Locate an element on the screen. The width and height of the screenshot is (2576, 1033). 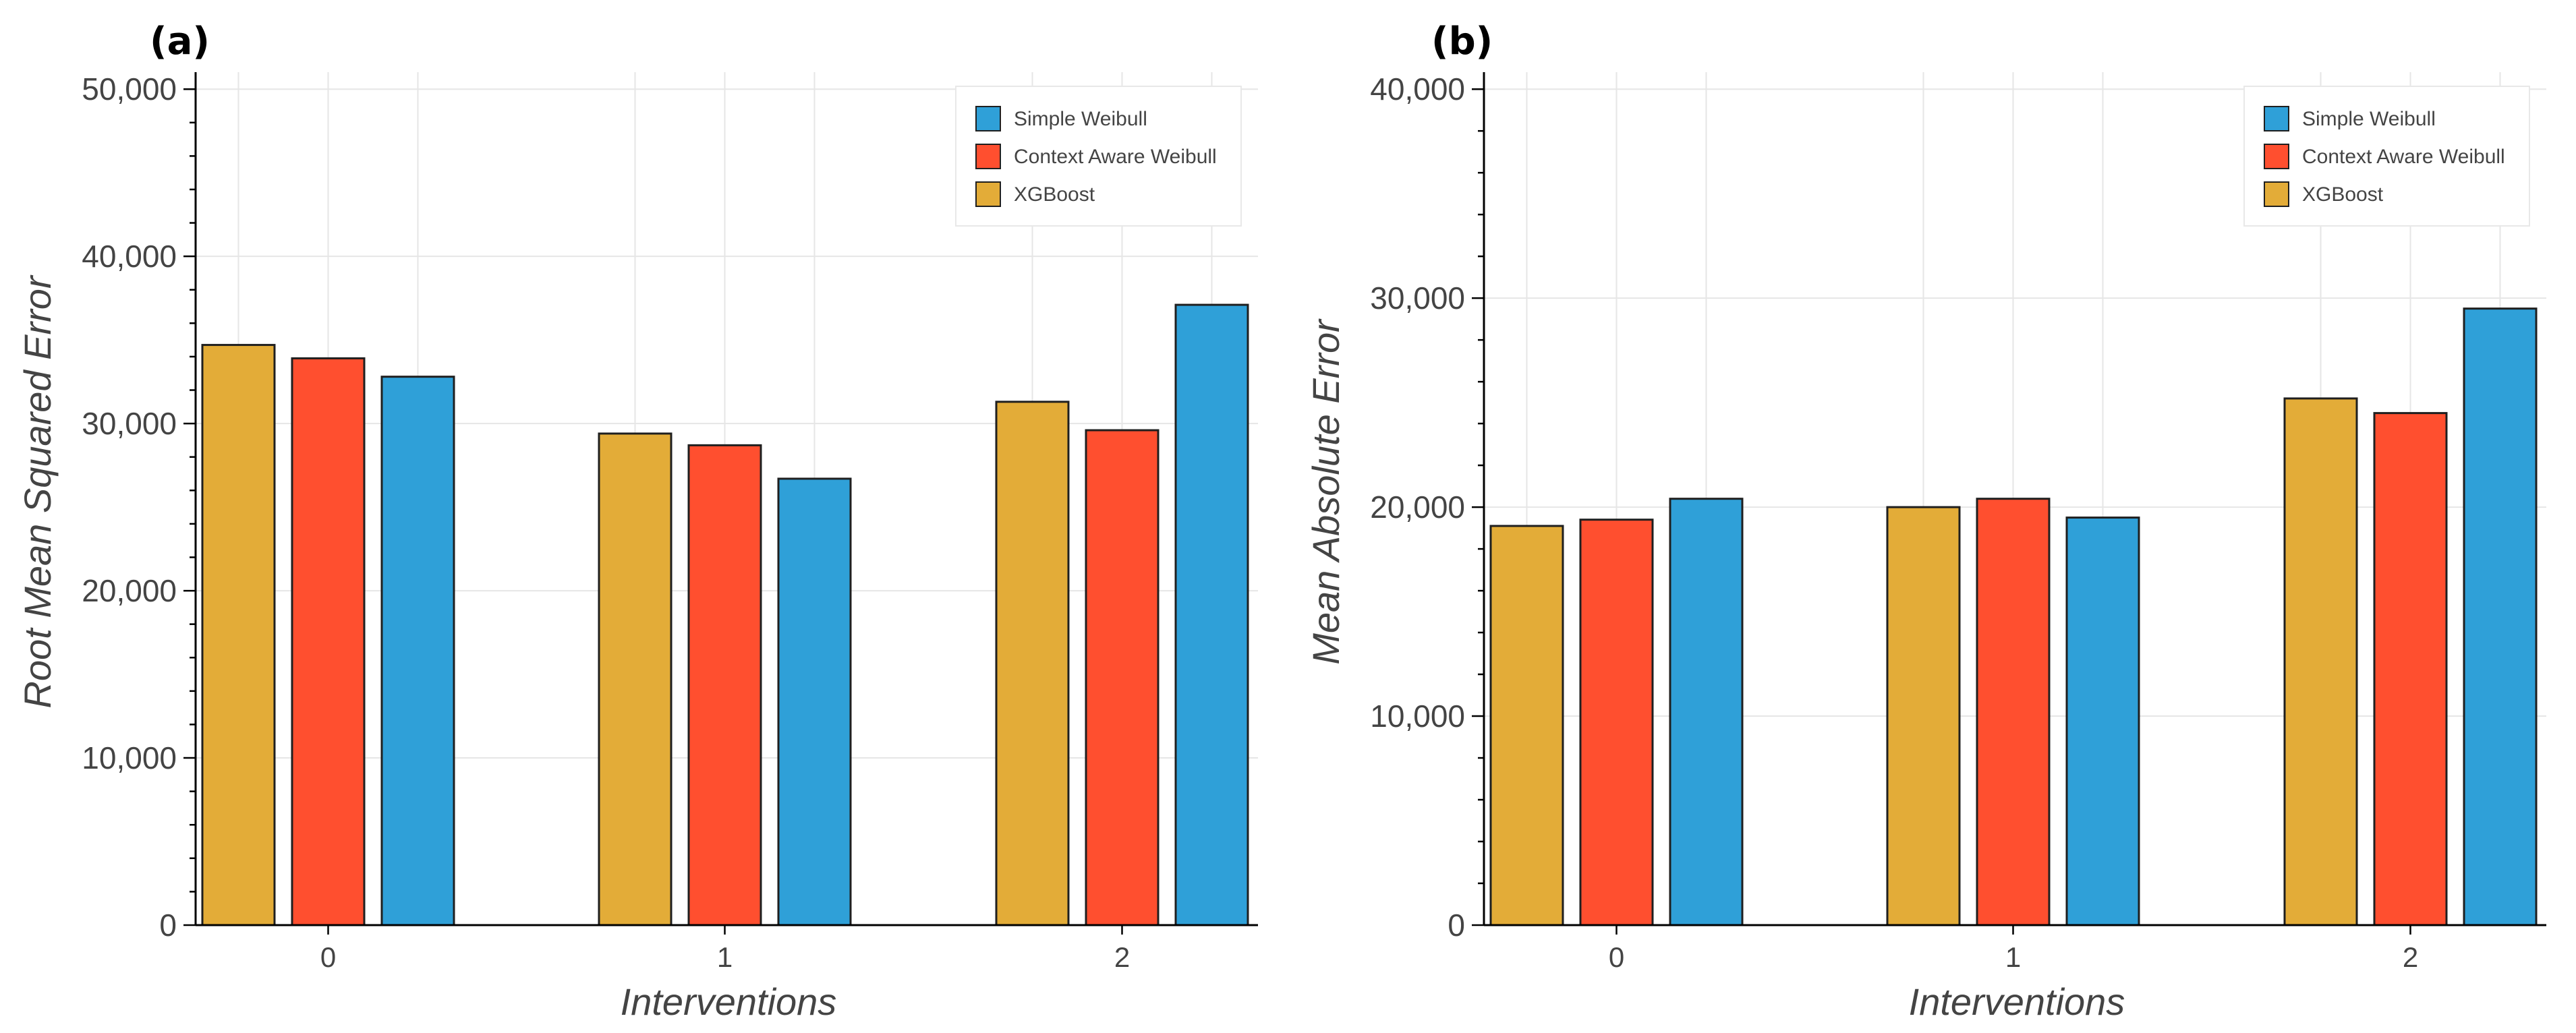
x-axis-title-a: Interventions is located at coordinates (729, 1001).